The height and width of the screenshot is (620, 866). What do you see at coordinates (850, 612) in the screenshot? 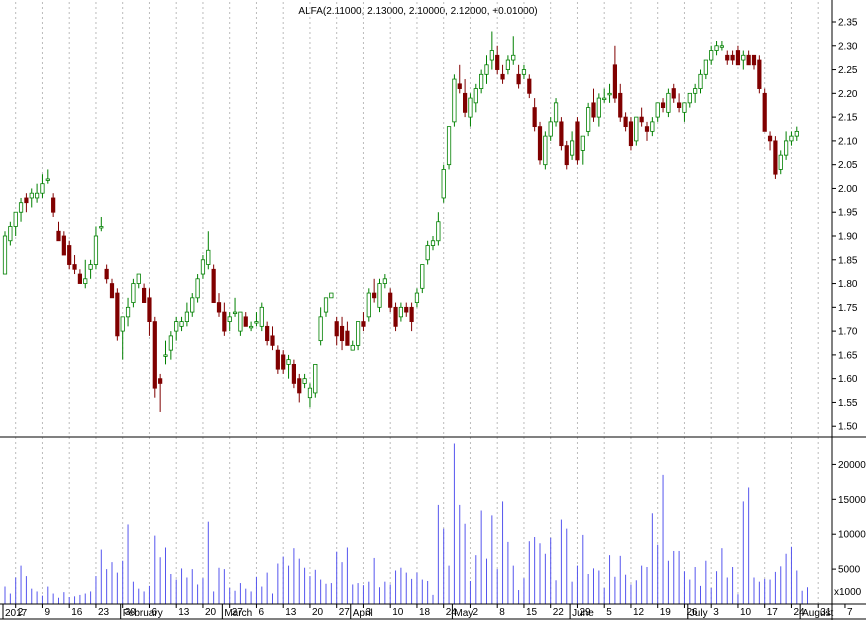
I see `x-tick-label: 7` at bounding box center [850, 612].